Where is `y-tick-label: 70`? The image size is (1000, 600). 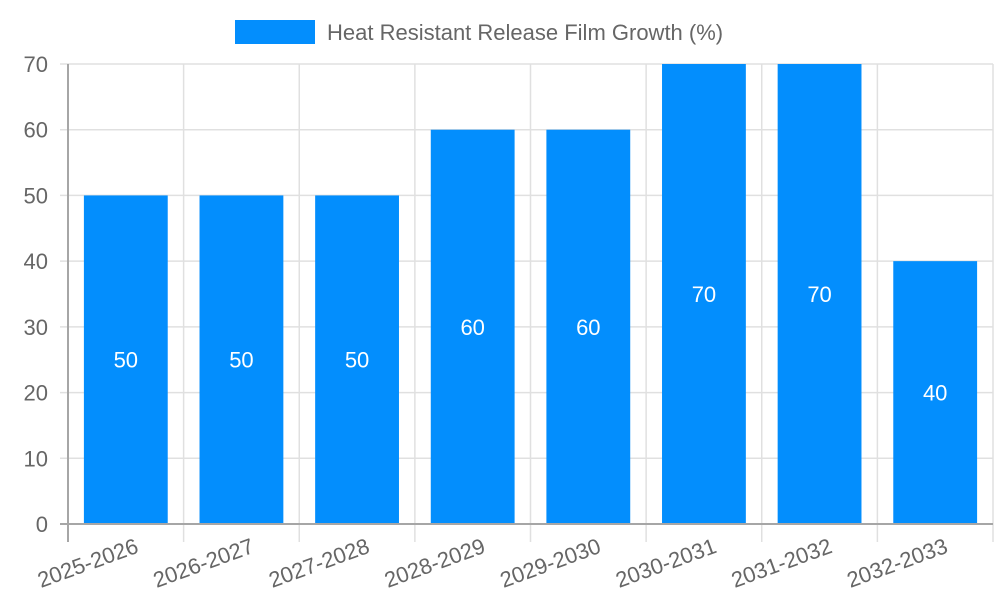
y-tick-label: 70 is located at coordinates (36, 64).